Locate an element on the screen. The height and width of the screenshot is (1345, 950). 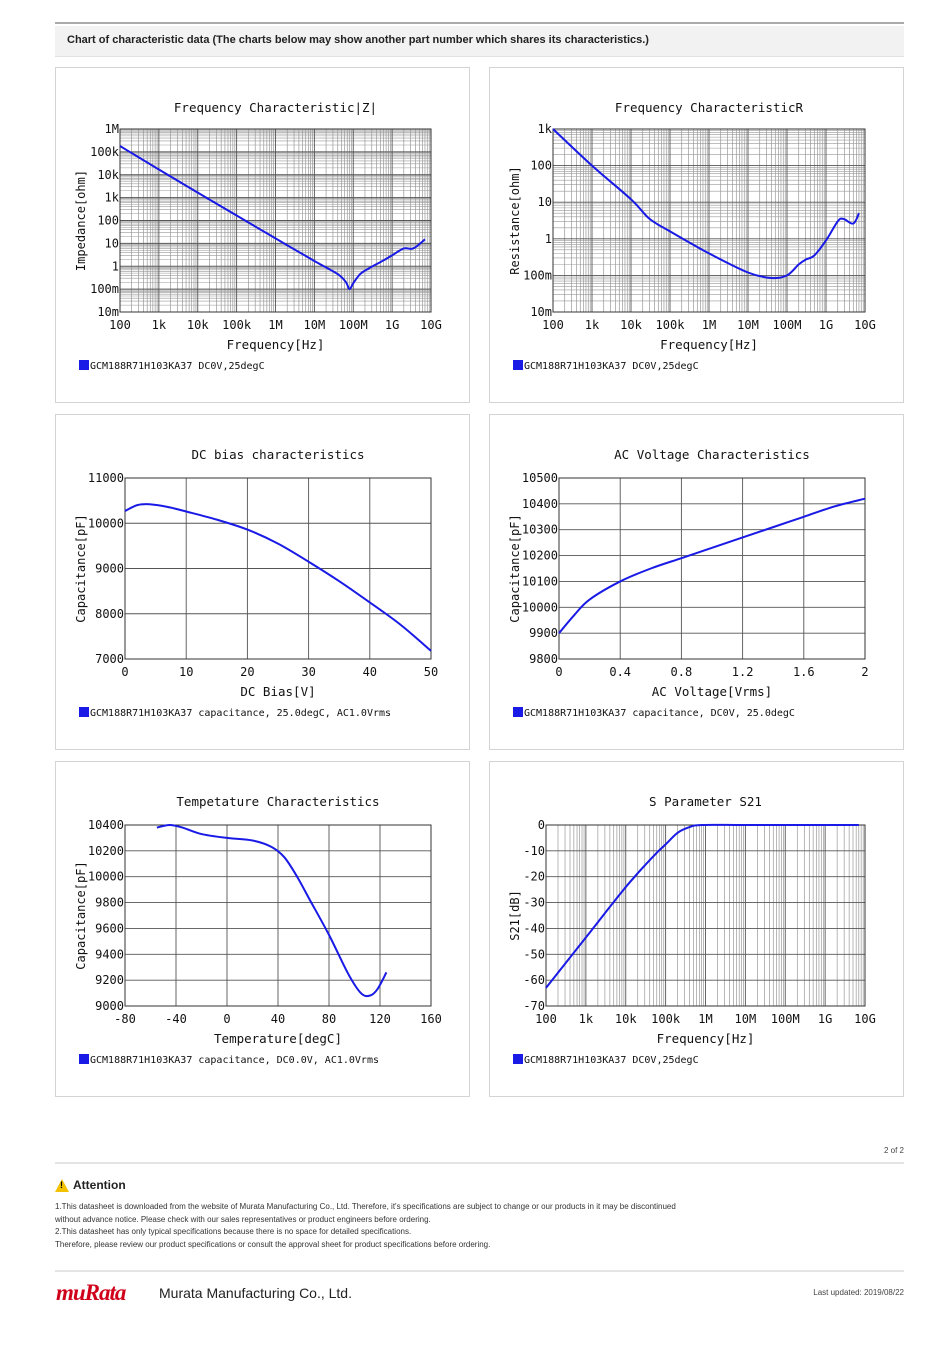
x-tick-label: 10k is located at coordinates (626, 1019).